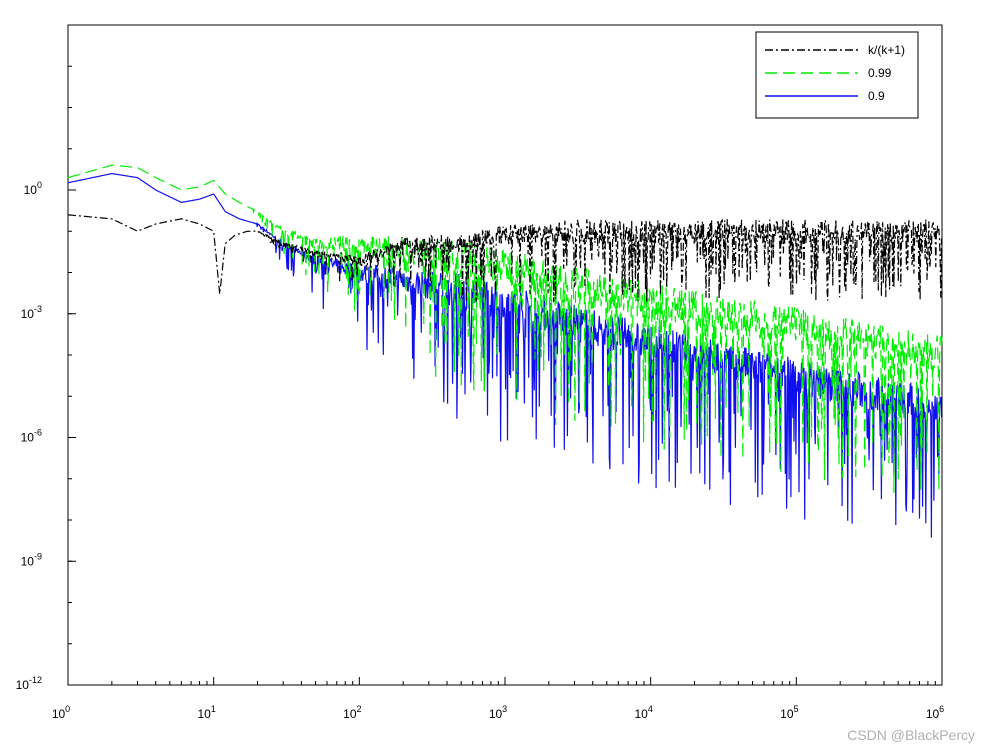 The height and width of the screenshot is (749, 985). What do you see at coordinates (876, 96) in the screenshot?
I see `legend-label: 0.9` at bounding box center [876, 96].